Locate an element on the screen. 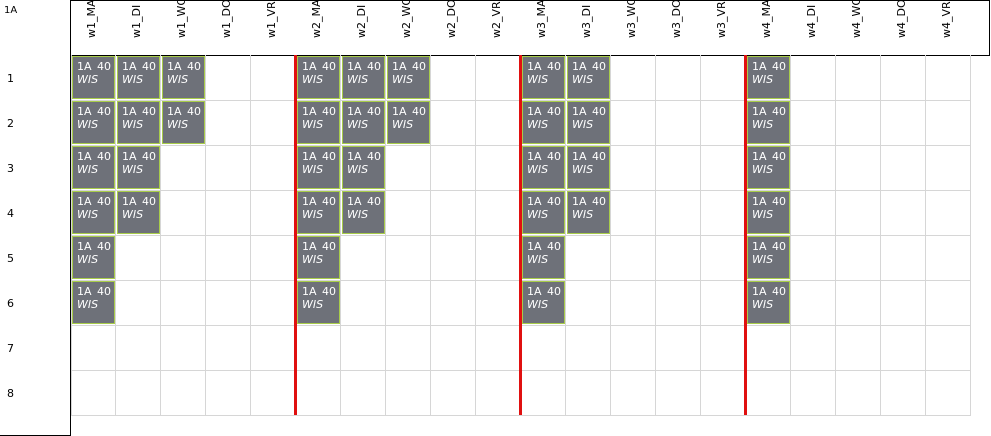 The width and height of the screenshot is (991, 436). column-header-w3-ma: w3_MA is located at coordinates (543, 27).